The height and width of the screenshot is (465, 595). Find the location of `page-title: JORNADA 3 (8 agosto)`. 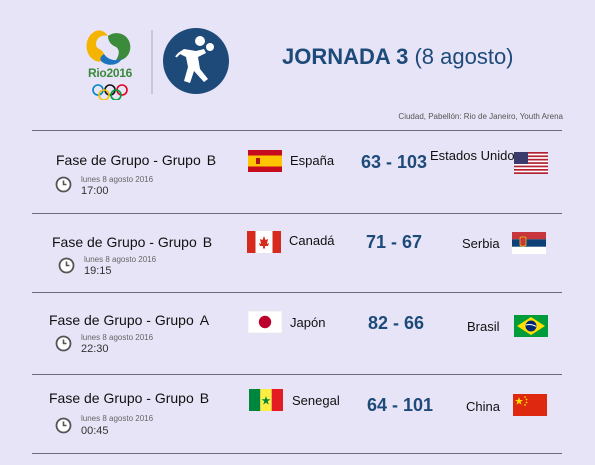

page-title: JORNADA 3 (8 agosto) is located at coordinates (398, 57).